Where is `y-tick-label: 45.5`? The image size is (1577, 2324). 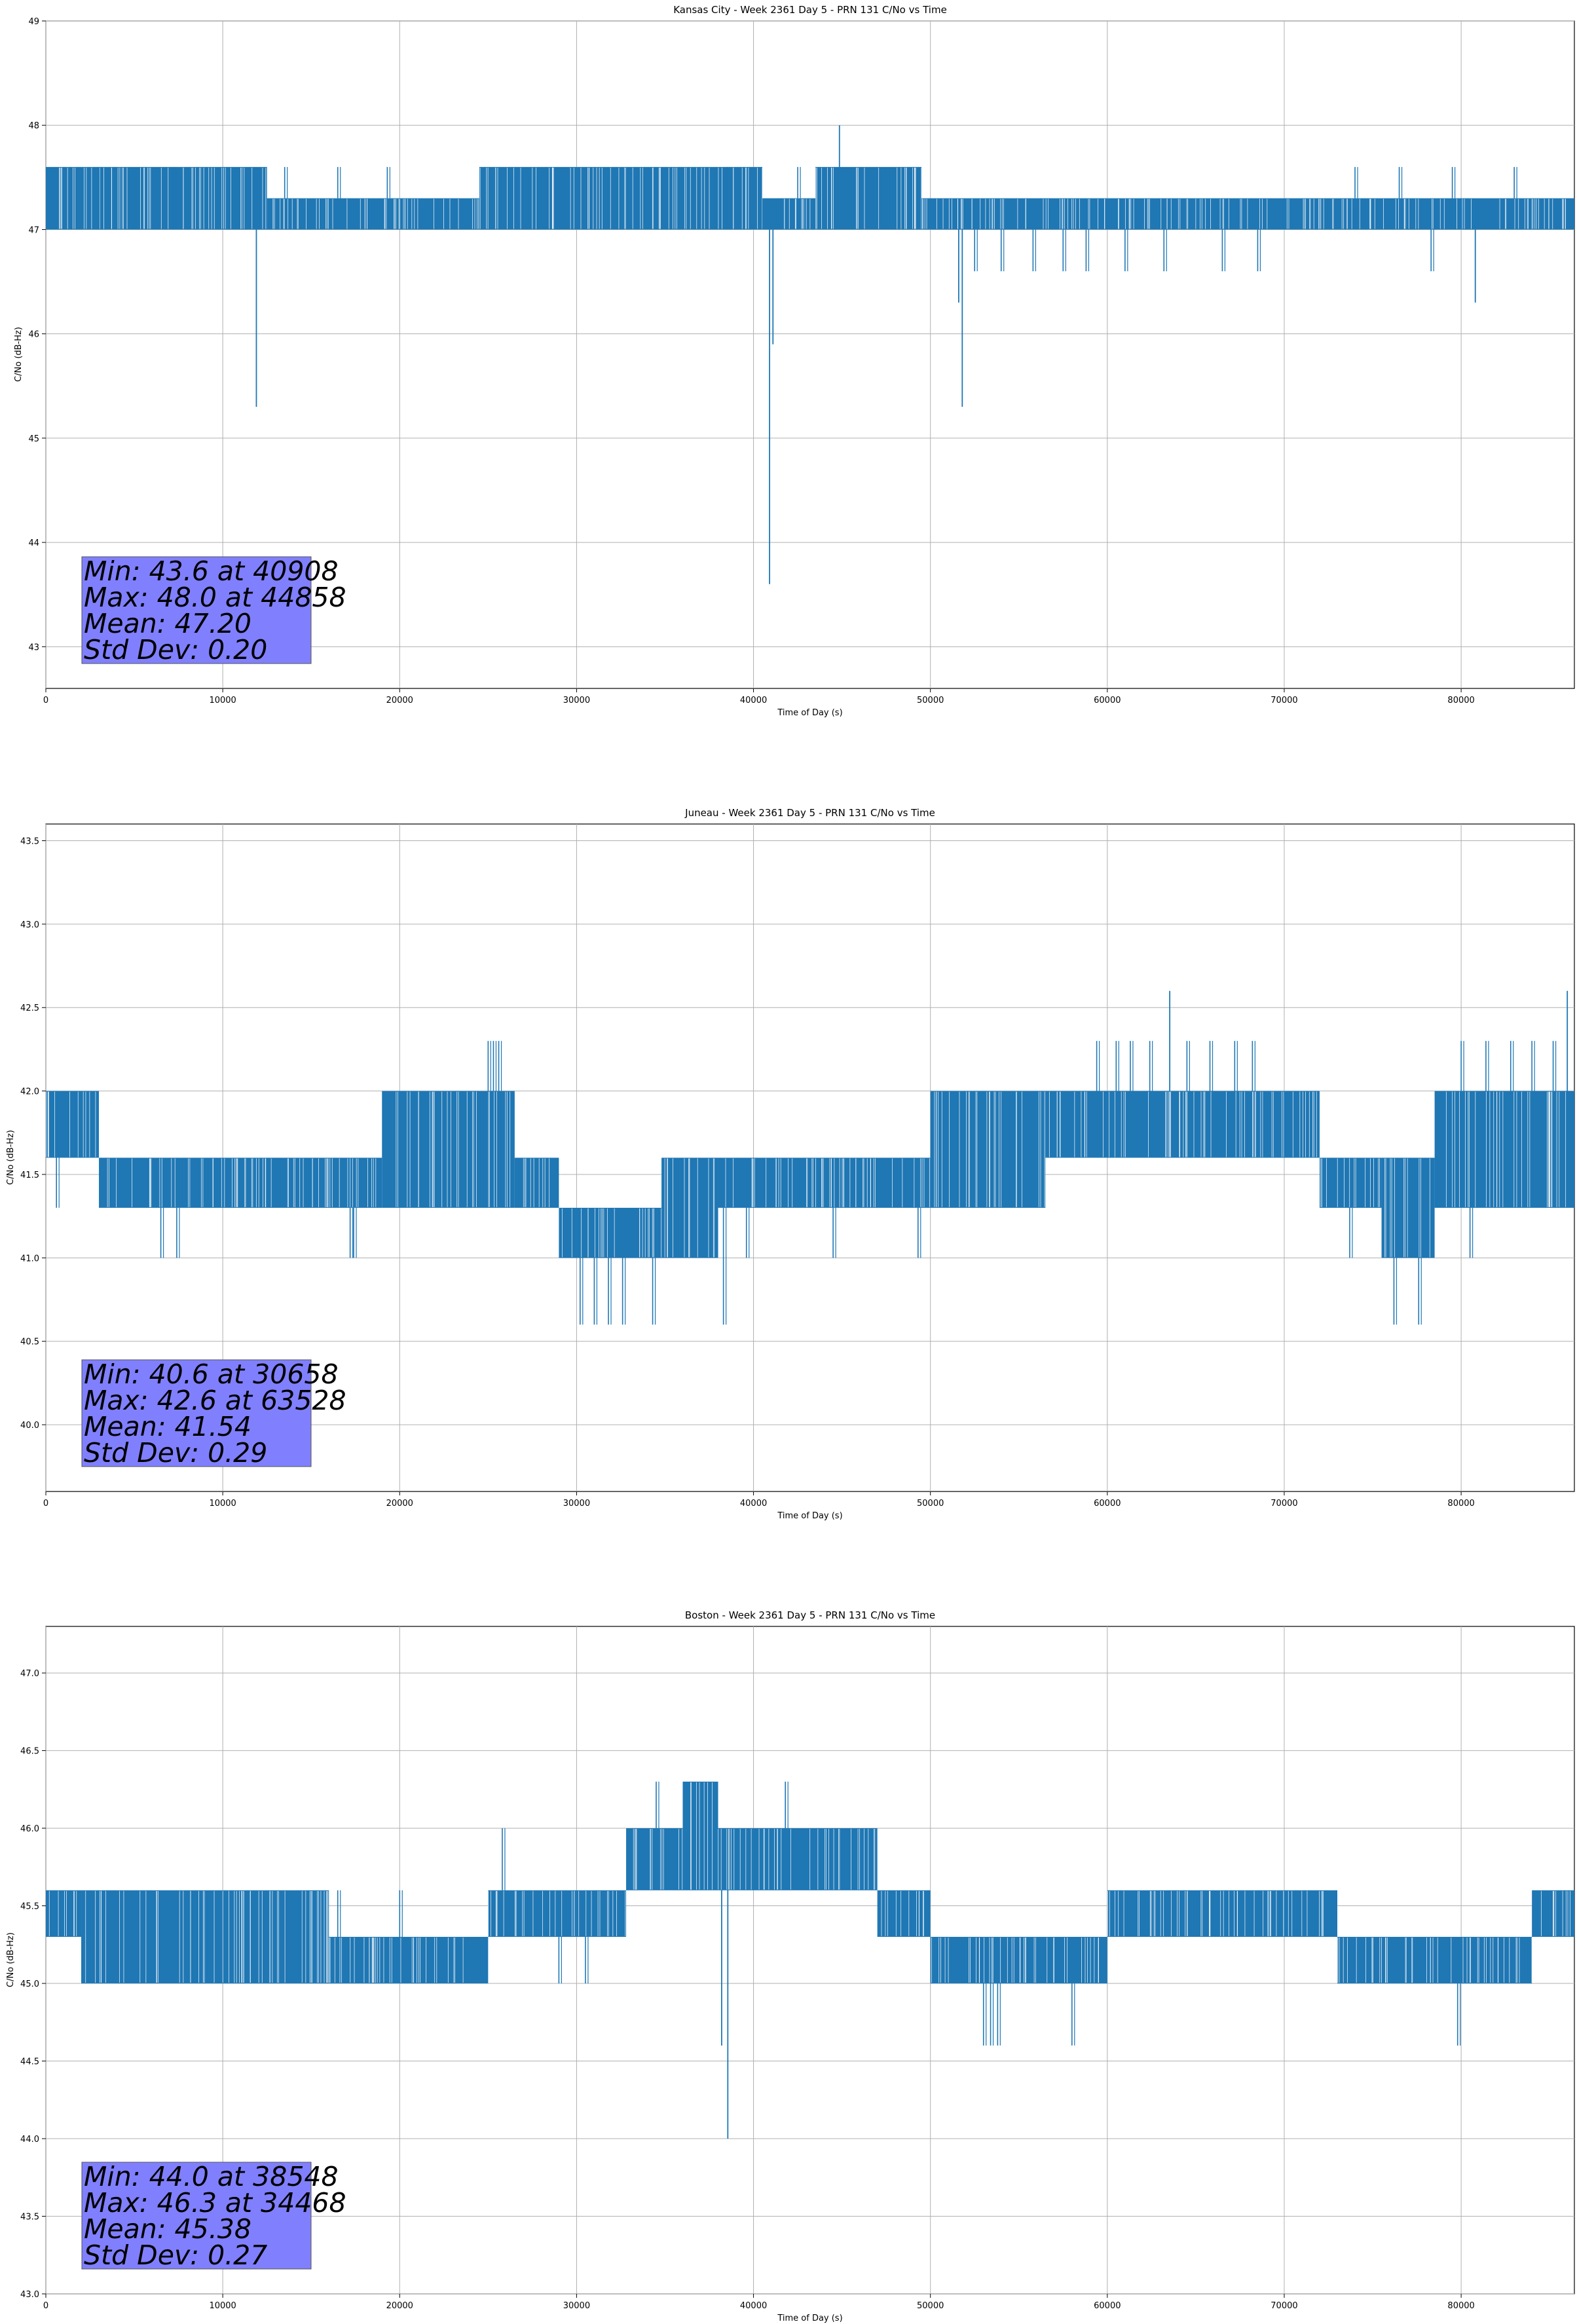
y-tick-label: 45.5 is located at coordinates (29, 1907).